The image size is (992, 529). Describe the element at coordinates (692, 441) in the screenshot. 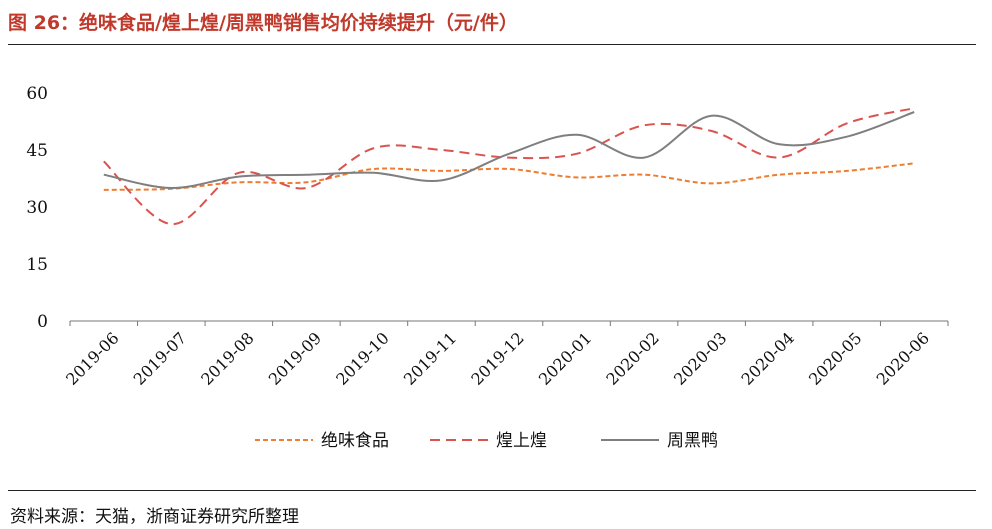

I see `legend-label-3: 周黑鸭` at that location.